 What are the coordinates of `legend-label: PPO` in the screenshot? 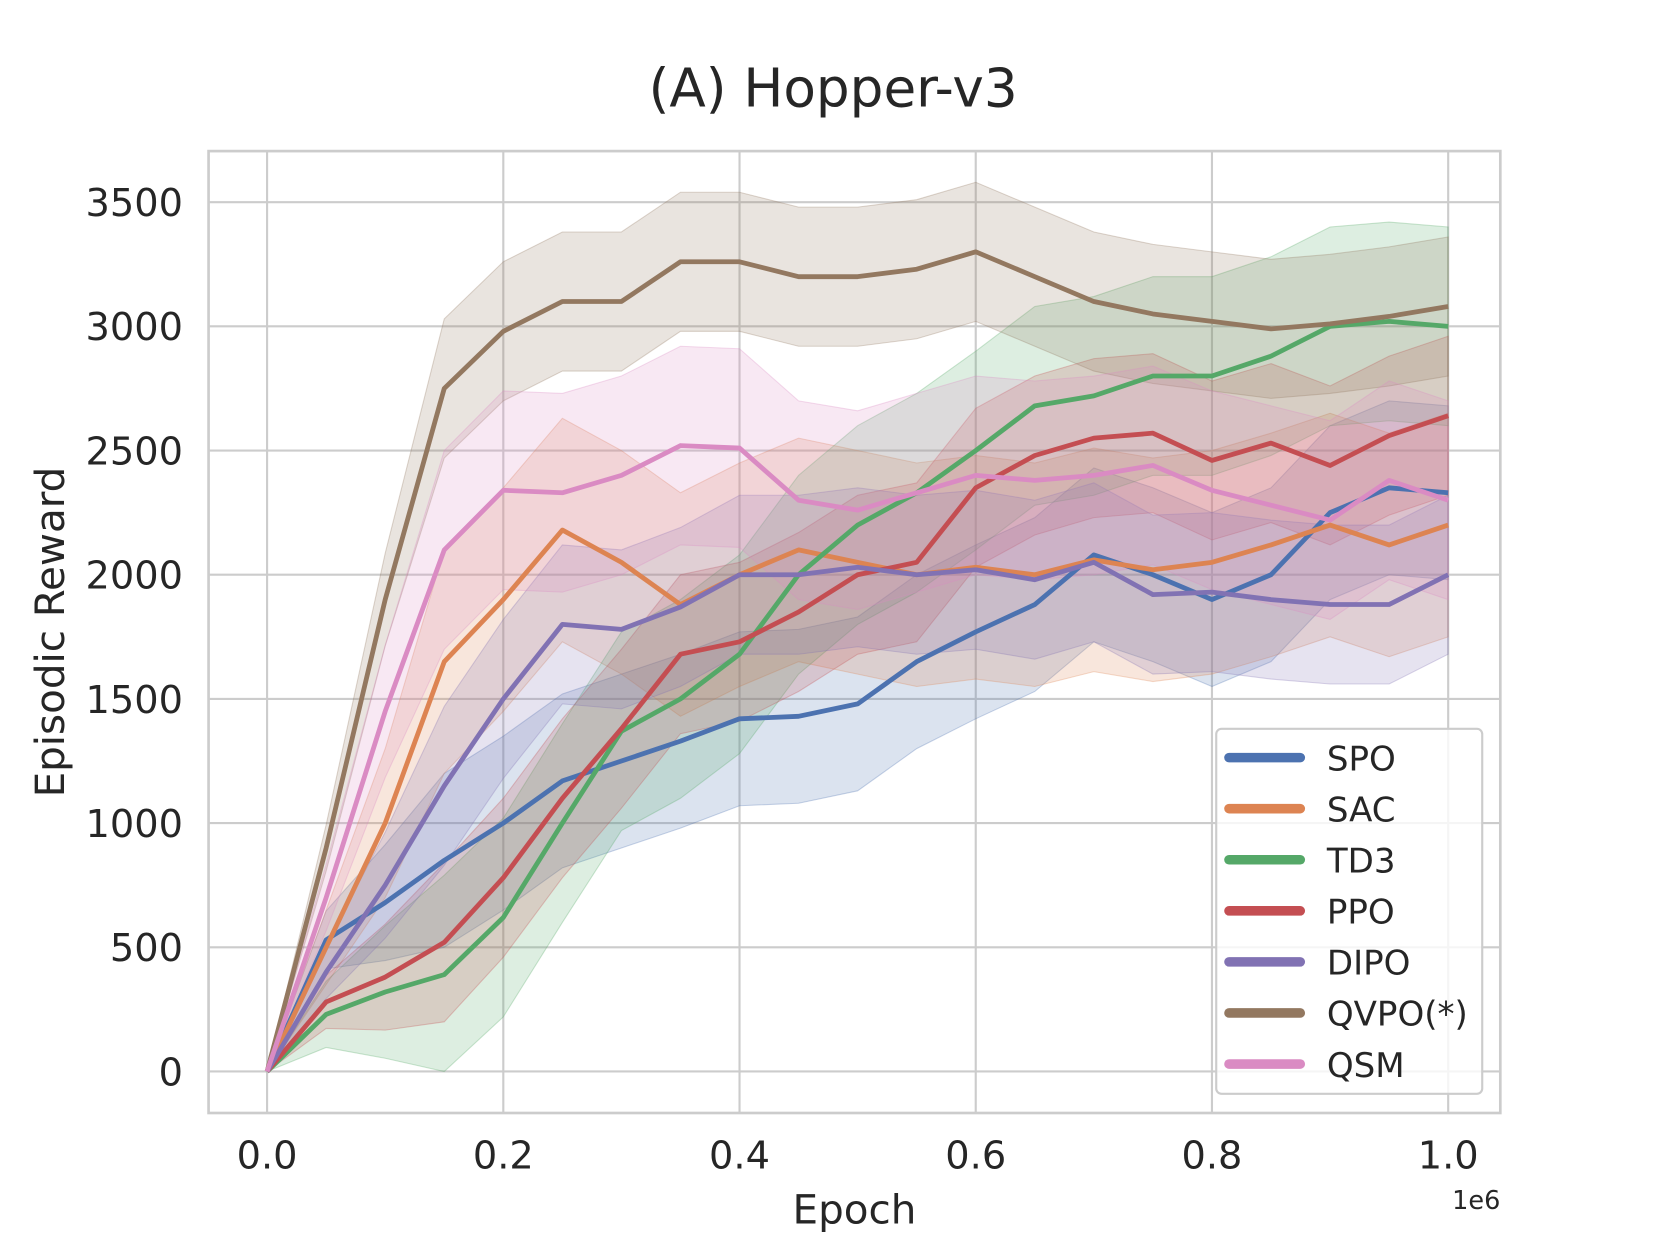 It's located at (1361, 913).